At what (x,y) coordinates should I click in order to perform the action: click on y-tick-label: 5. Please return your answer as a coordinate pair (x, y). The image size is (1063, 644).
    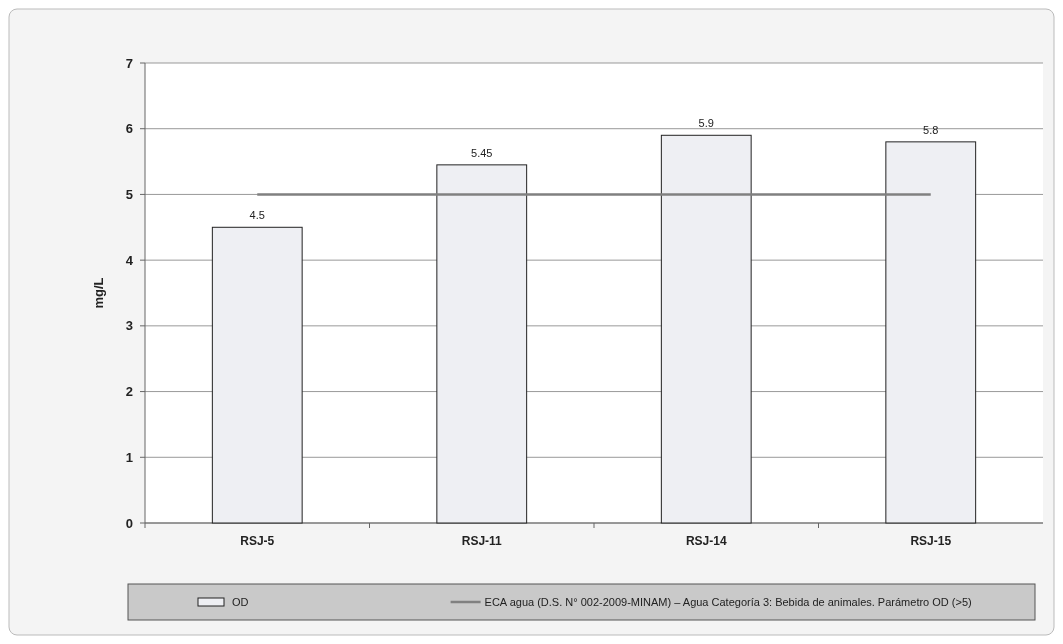
    Looking at the image, I should click on (129, 194).